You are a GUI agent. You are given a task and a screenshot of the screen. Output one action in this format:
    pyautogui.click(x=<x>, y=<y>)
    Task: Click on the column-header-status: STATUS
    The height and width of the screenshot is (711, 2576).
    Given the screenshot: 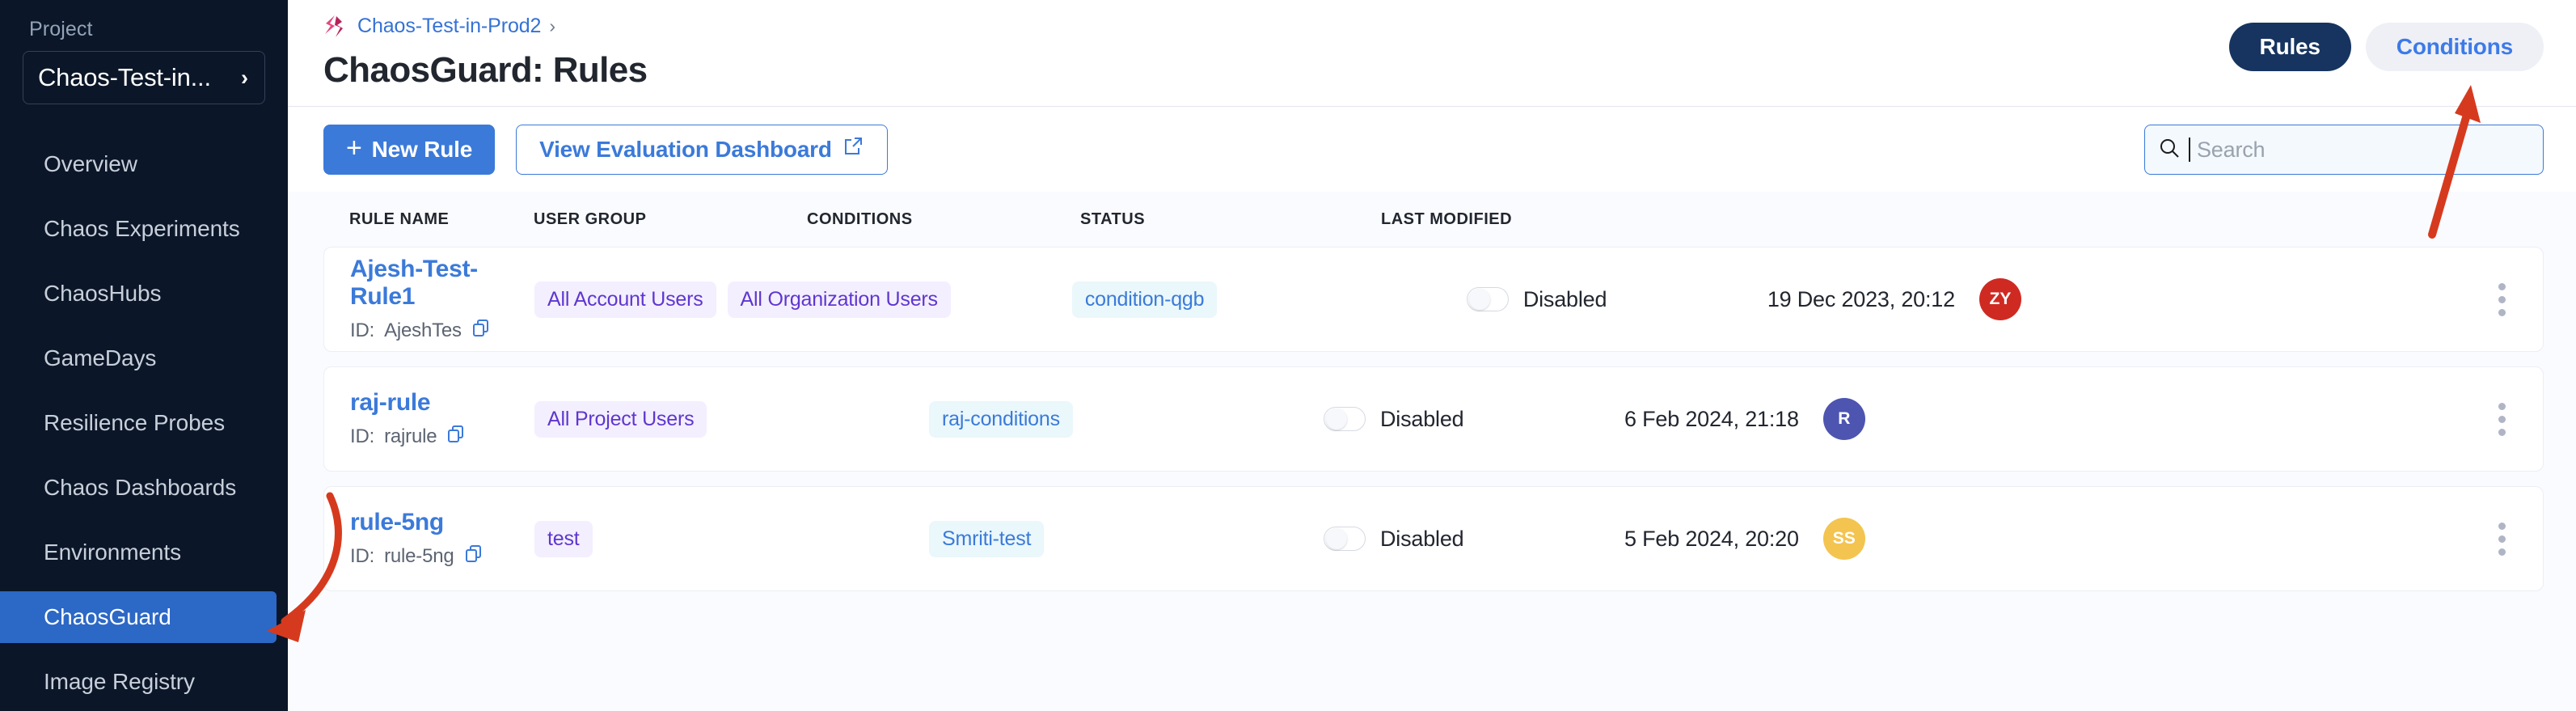 What is the action you would take?
    pyautogui.click(x=1113, y=218)
    